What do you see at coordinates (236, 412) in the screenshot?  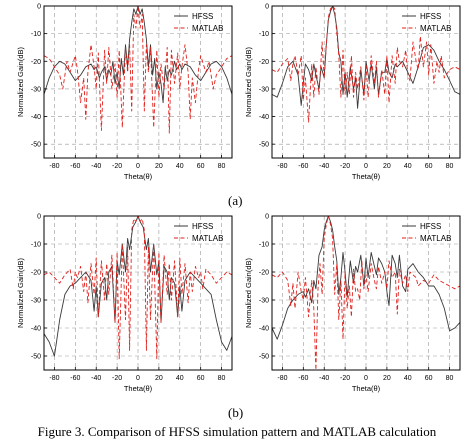 I see `subfigure-label-b: (b)` at bounding box center [236, 412].